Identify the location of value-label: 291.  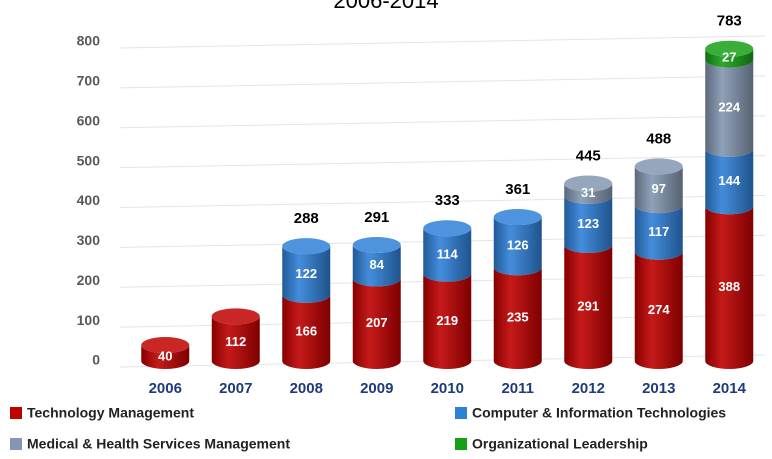
(588, 305).